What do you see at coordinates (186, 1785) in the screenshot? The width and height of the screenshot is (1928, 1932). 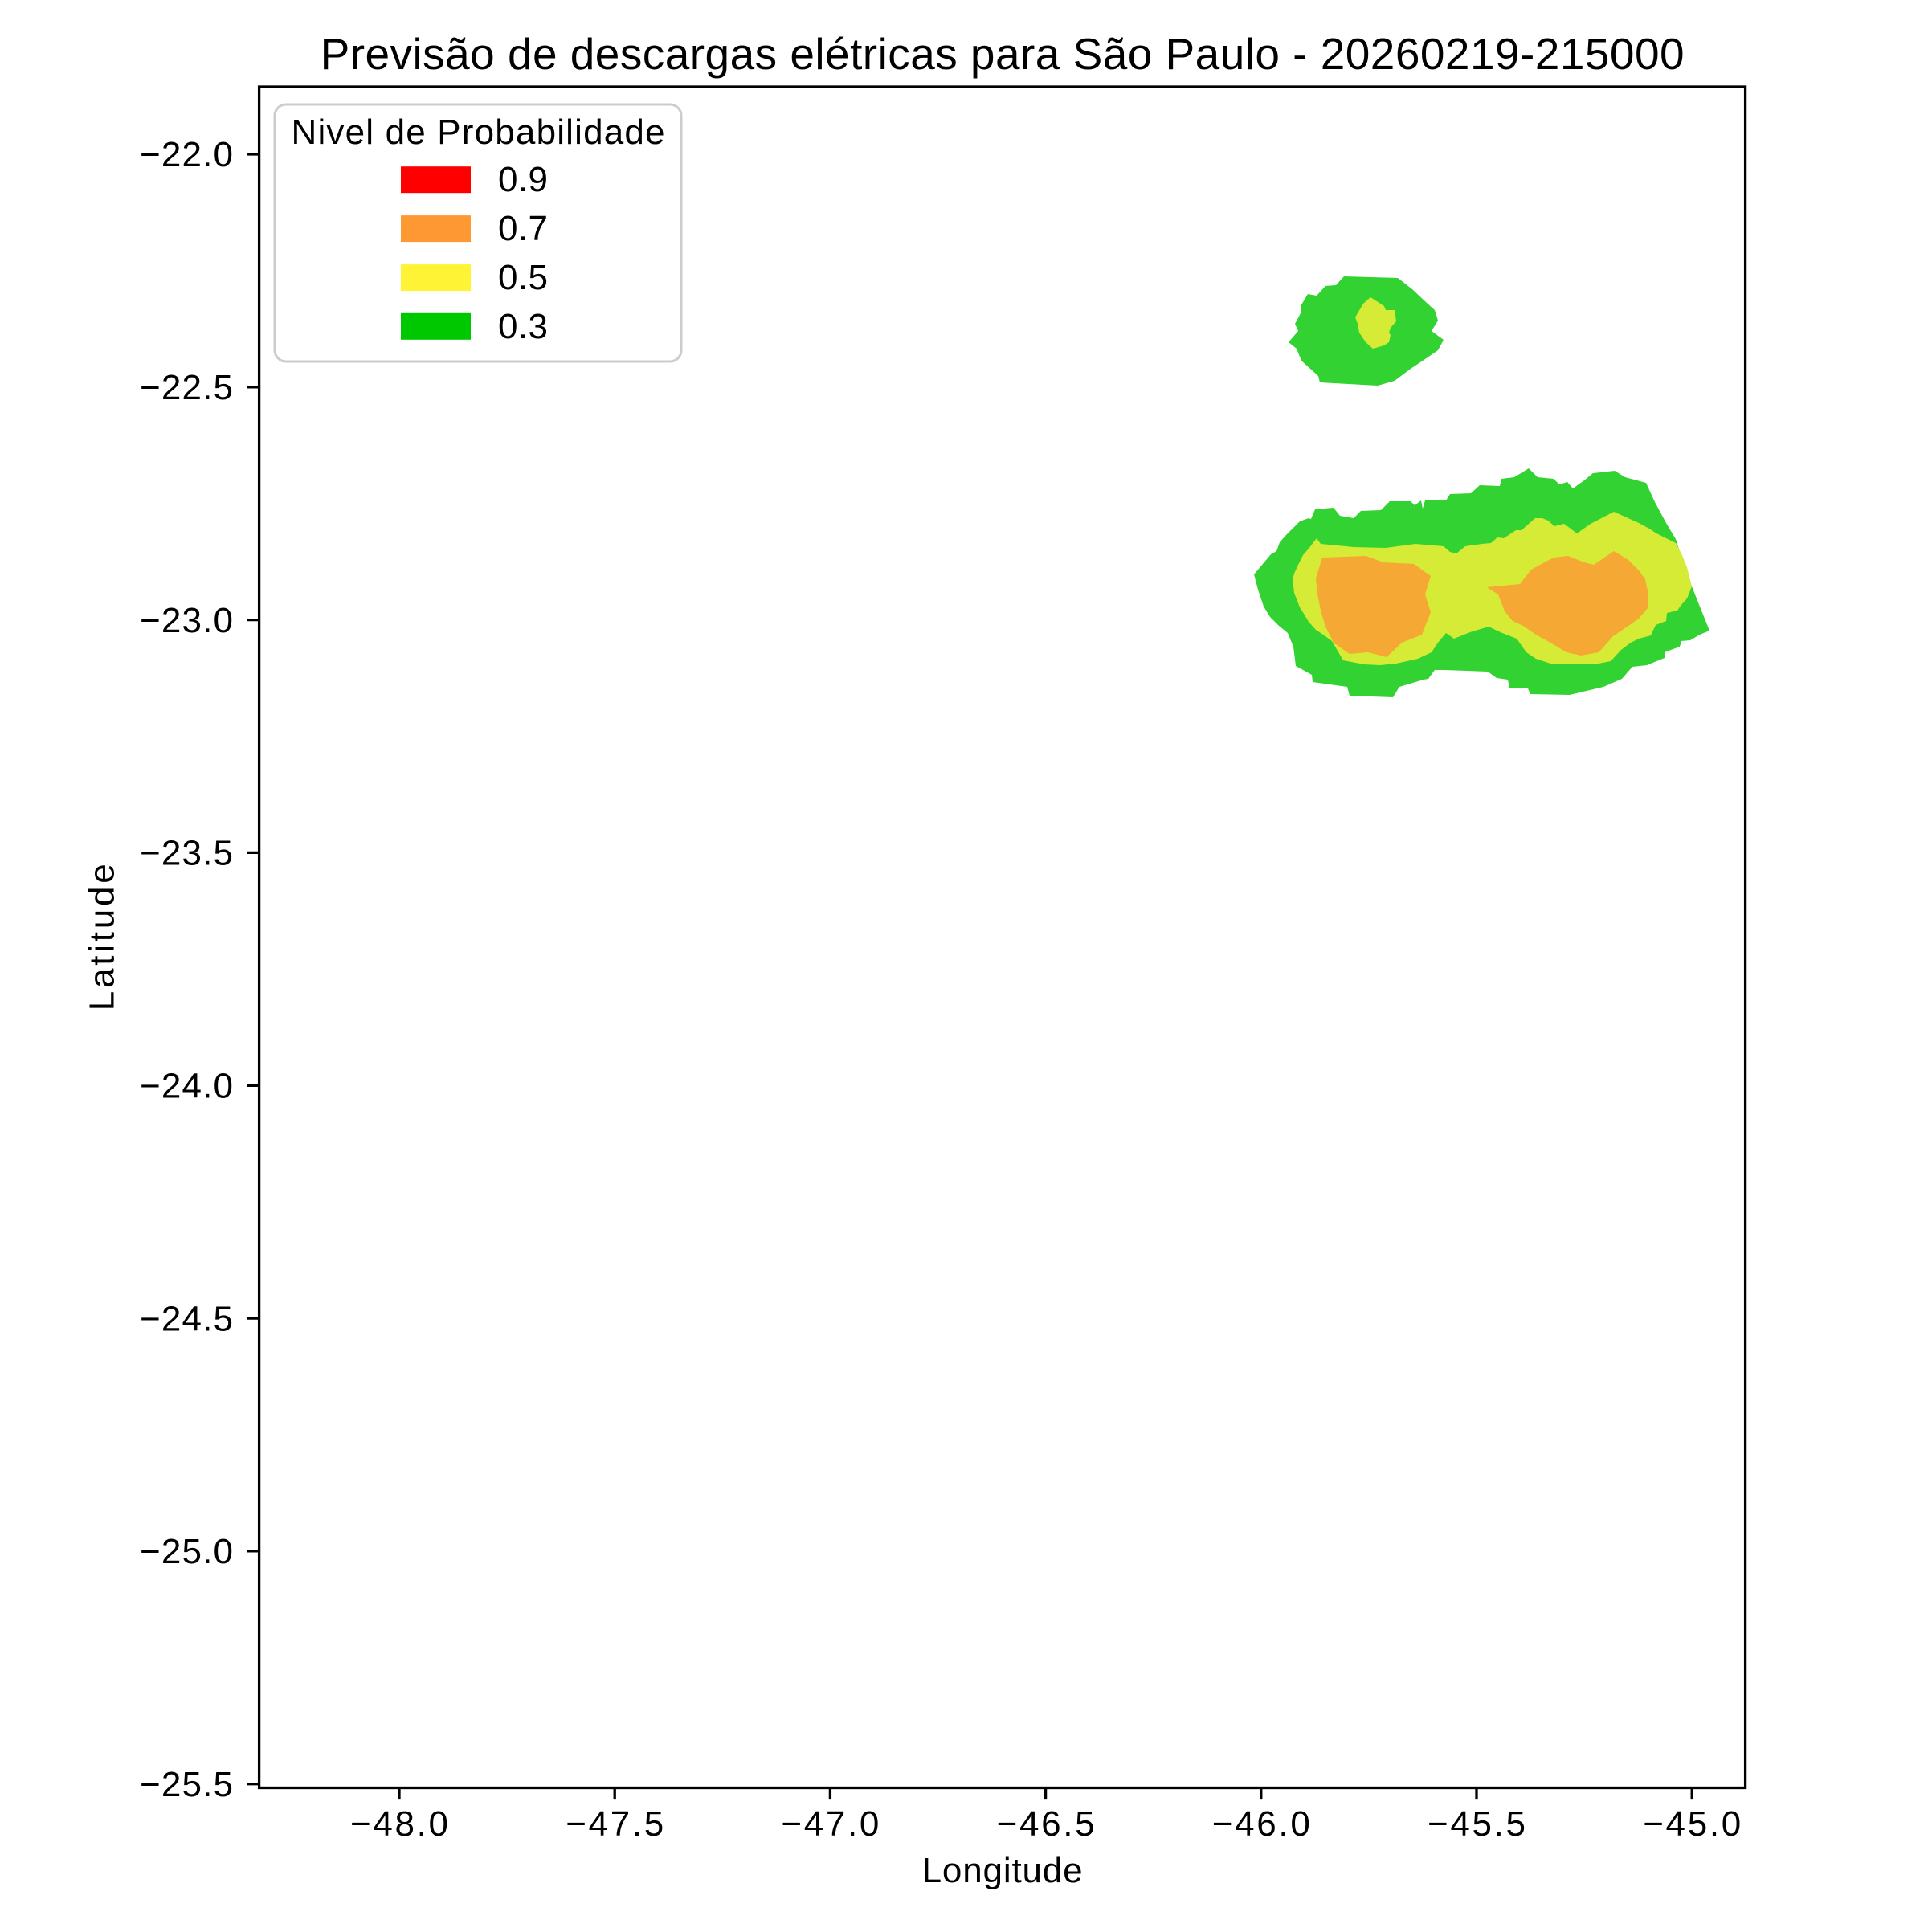 I see `svg-text: −25.5` at bounding box center [186, 1785].